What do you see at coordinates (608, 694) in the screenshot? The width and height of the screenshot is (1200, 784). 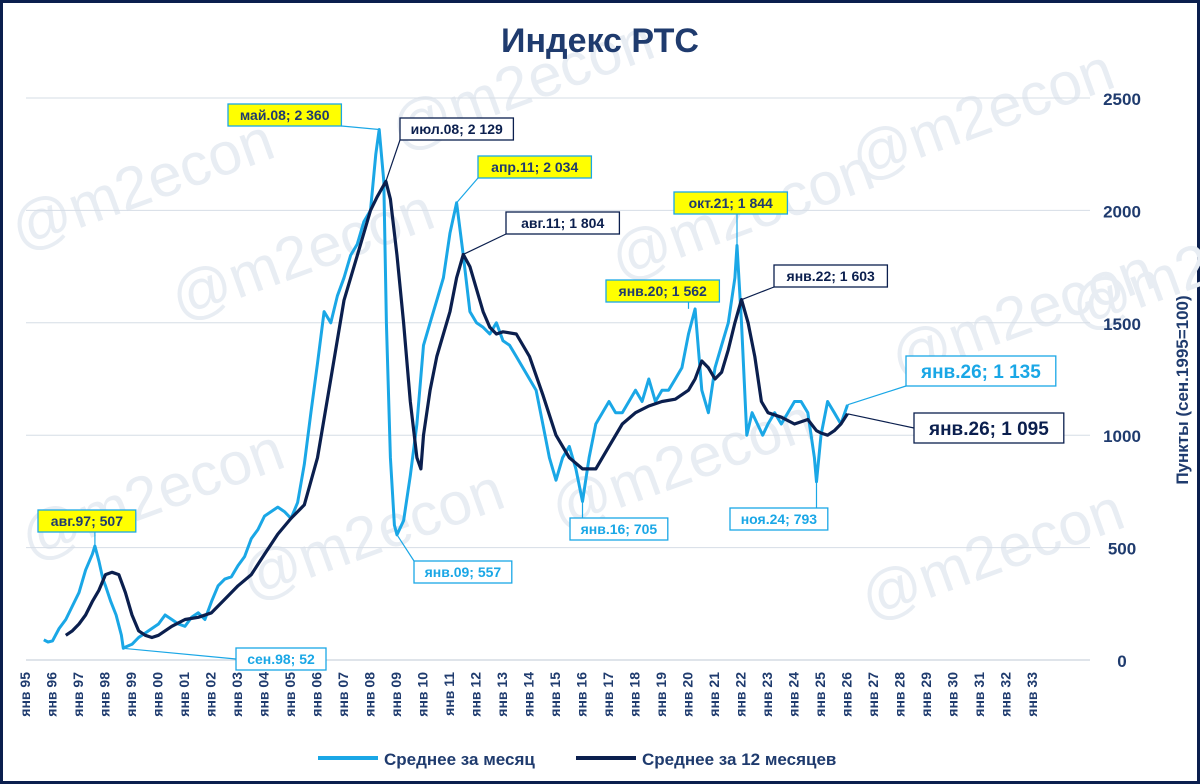 I see `x-tick-label: янв 17` at bounding box center [608, 694].